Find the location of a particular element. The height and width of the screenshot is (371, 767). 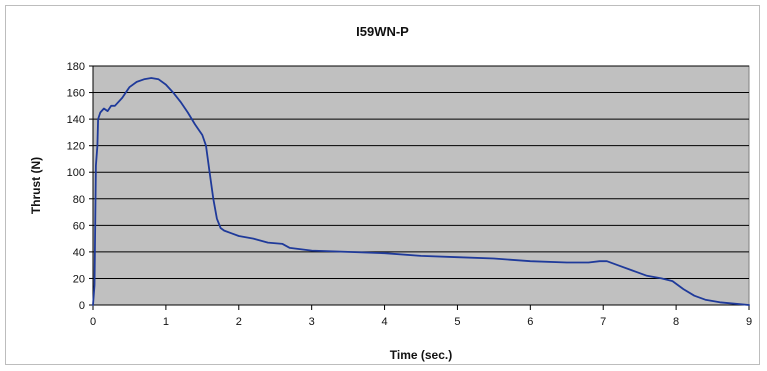

y-axis-title: Thrust (N) is located at coordinates (36, 185).